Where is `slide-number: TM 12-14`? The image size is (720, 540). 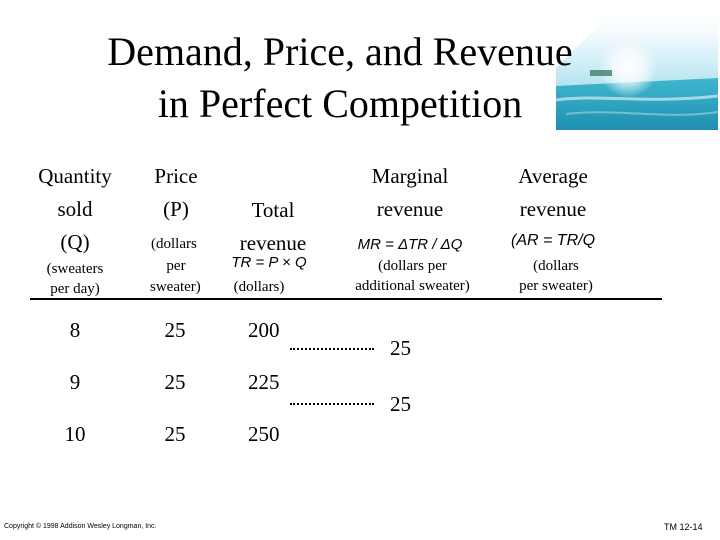
slide-number: TM 12-14 is located at coordinates (683, 527).